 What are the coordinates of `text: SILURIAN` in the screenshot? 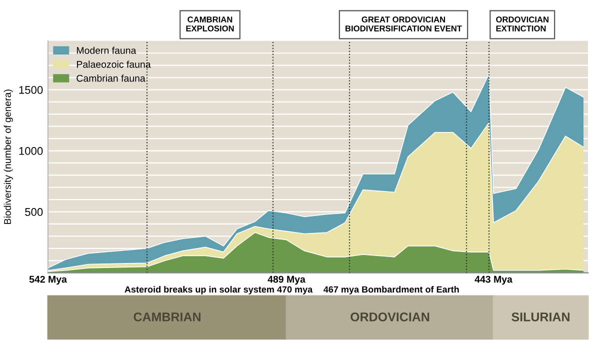 It's located at (541, 317).